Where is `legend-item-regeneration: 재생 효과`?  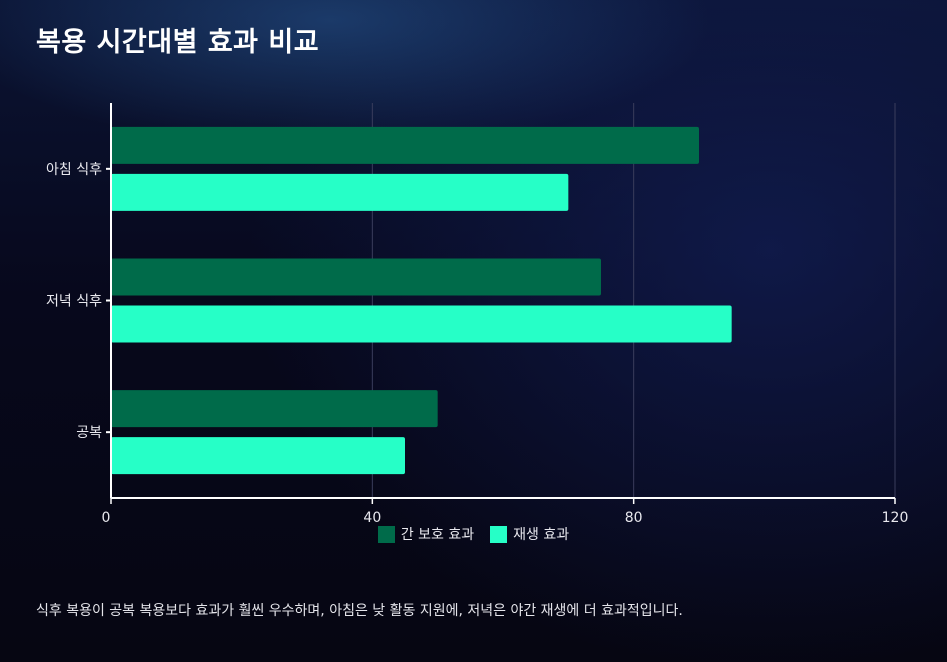 legend-item-regeneration: 재생 효과 is located at coordinates (529, 534).